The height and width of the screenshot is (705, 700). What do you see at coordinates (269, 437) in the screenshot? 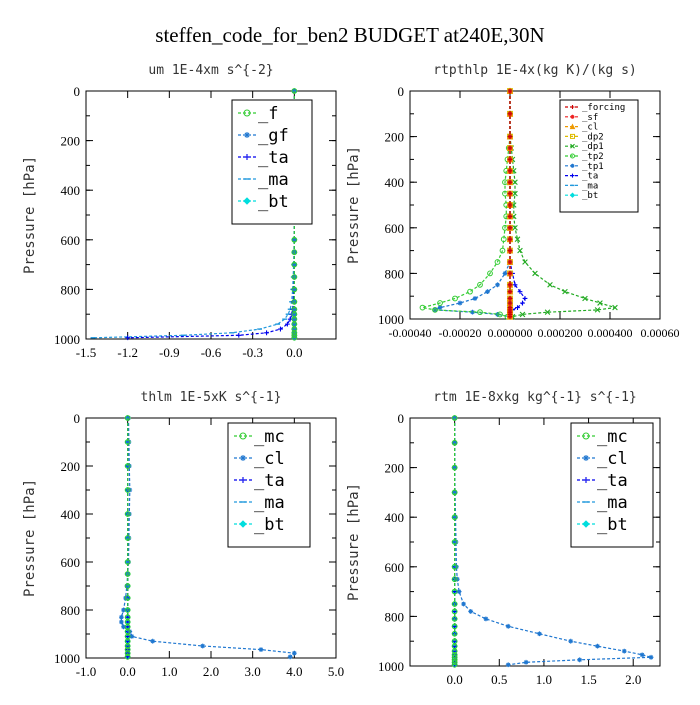
I see `legend-label: _mc` at bounding box center [269, 437].